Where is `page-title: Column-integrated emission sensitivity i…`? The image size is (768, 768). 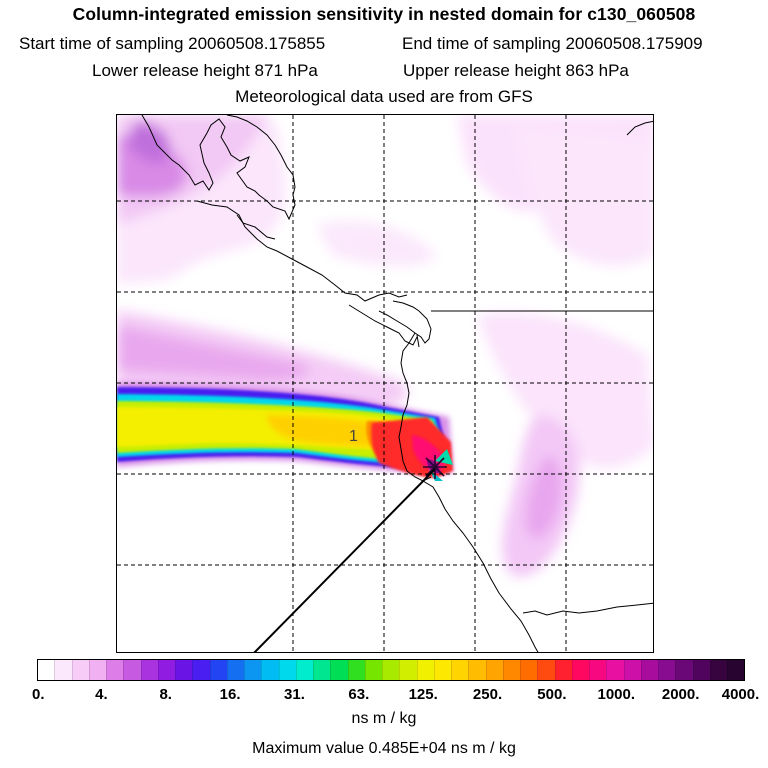
page-title: Column-integrated emission sensitivity i… is located at coordinates (384, 14).